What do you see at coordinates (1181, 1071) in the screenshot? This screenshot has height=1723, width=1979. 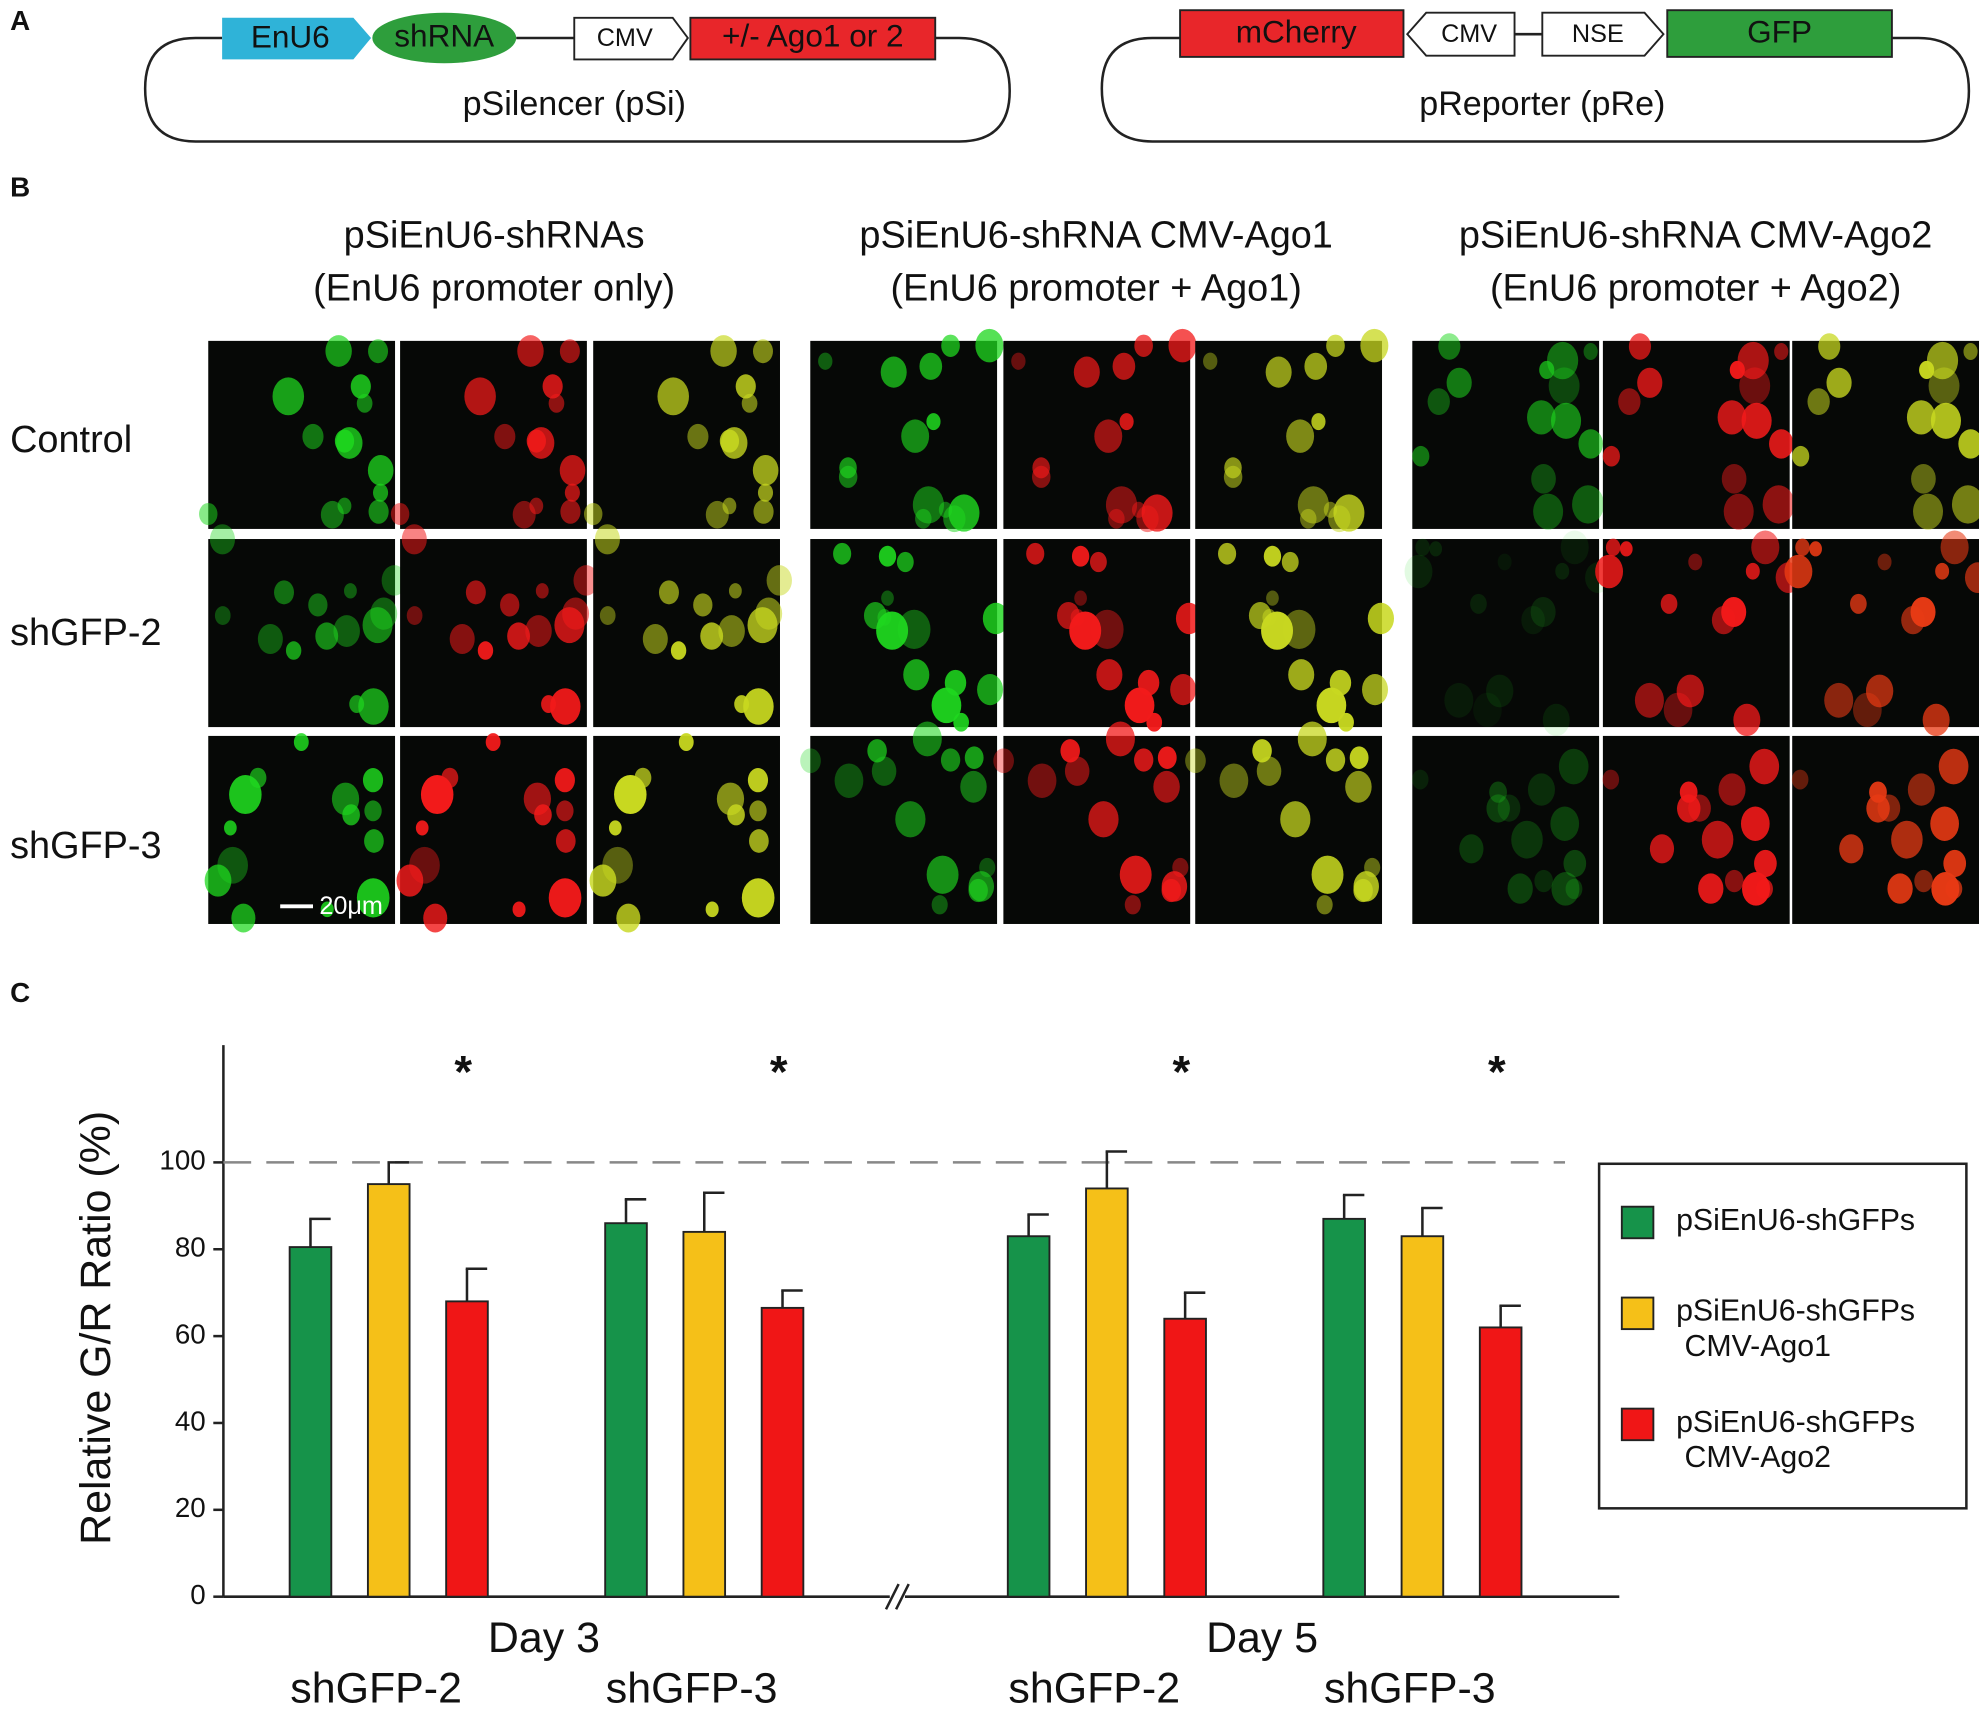 I see `significance-marker: *` at bounding box center [1181, 1071].